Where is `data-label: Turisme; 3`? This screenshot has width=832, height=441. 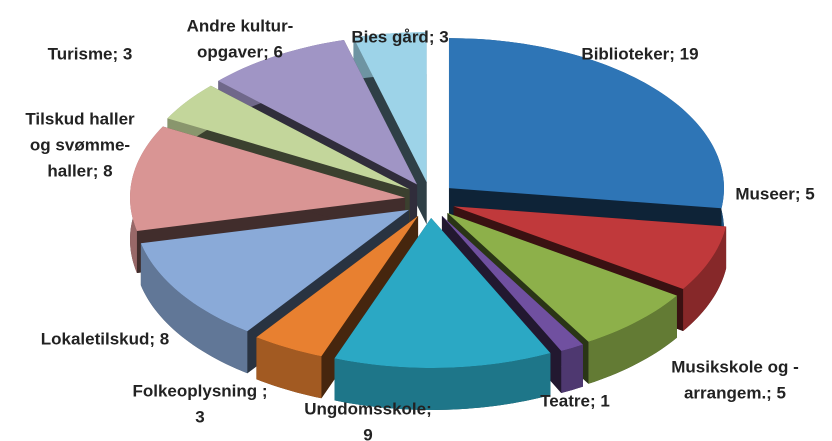 data-label: Turisme; 3 is located at coordinates (90, 53).